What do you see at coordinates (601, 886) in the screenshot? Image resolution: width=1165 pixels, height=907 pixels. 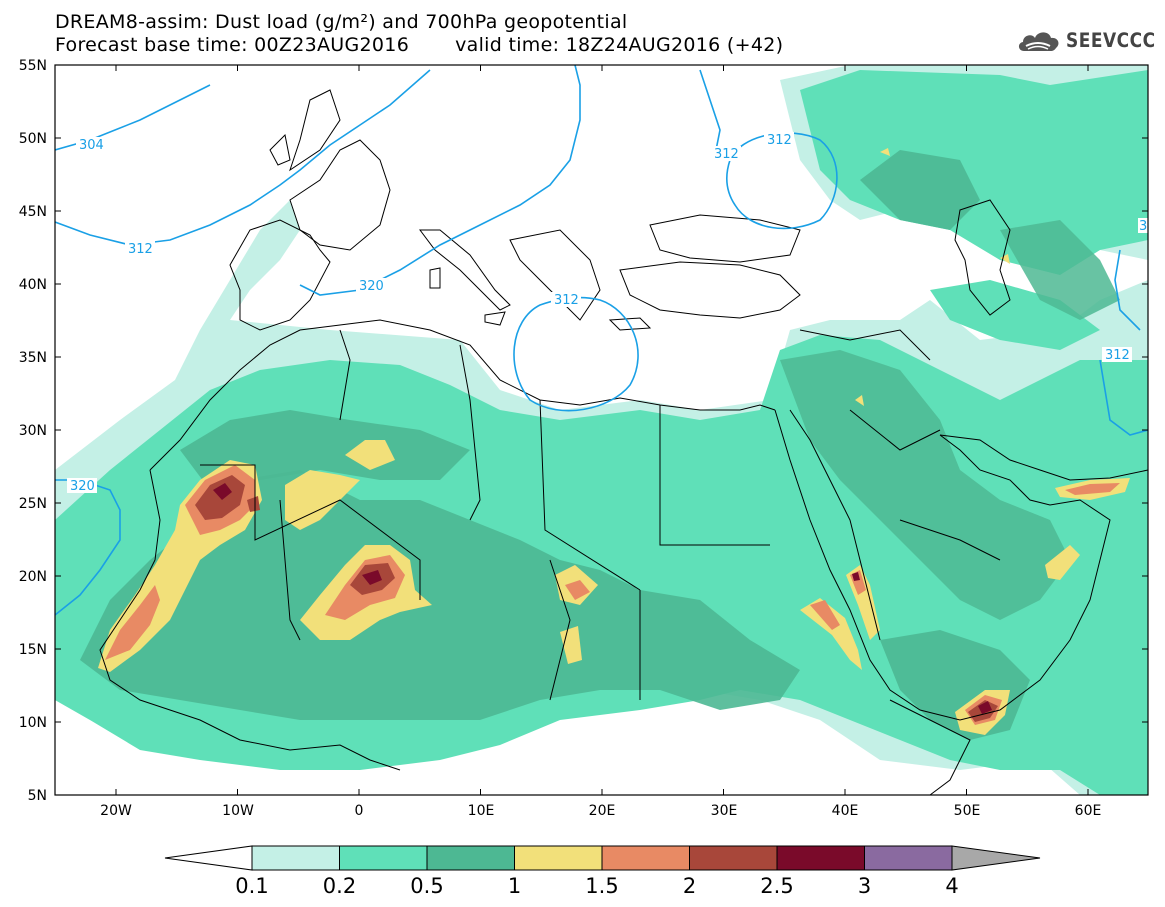 I see `colorbar-tick-label: 1.5` at bounding box center [601, 886].